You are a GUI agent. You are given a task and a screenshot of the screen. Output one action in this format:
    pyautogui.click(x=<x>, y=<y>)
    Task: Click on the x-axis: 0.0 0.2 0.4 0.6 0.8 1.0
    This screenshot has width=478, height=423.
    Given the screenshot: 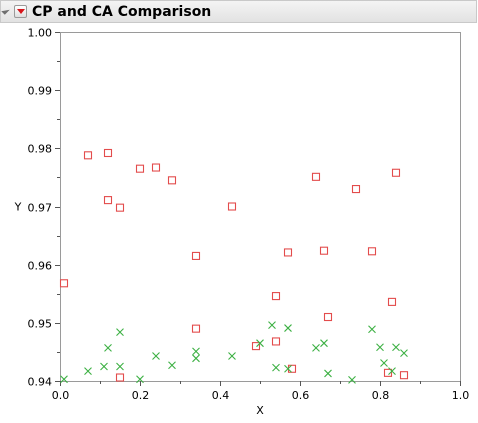 What is the action you would take?
    pyautogui.click(x=261, y=391)
    